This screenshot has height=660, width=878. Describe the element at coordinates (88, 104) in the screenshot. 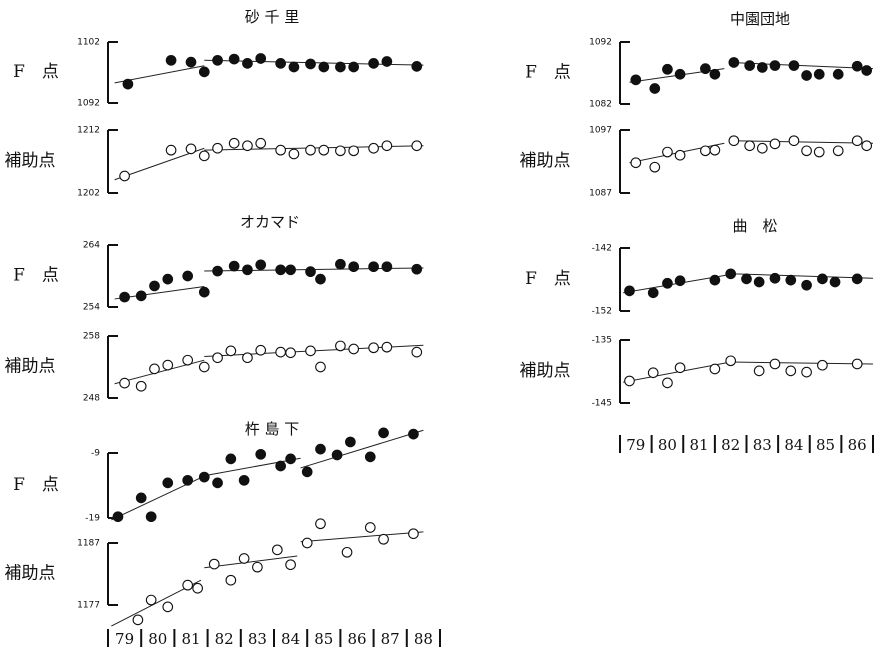

I see `y-tick-label: 1092` at that location.